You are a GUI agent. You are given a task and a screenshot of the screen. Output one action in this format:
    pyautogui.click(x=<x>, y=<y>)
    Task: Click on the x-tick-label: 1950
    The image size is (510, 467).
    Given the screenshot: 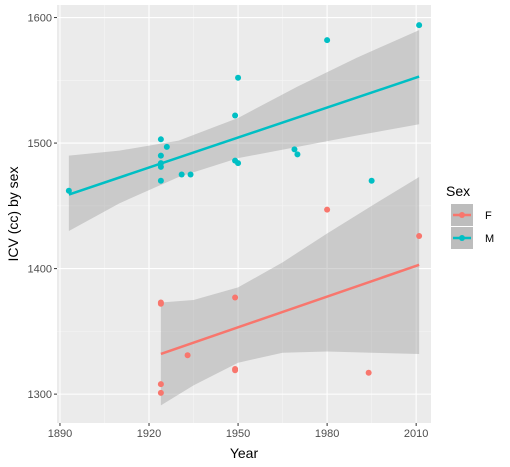 What is the action you would take?
    pyautogui.click(x=238, y=434)
    